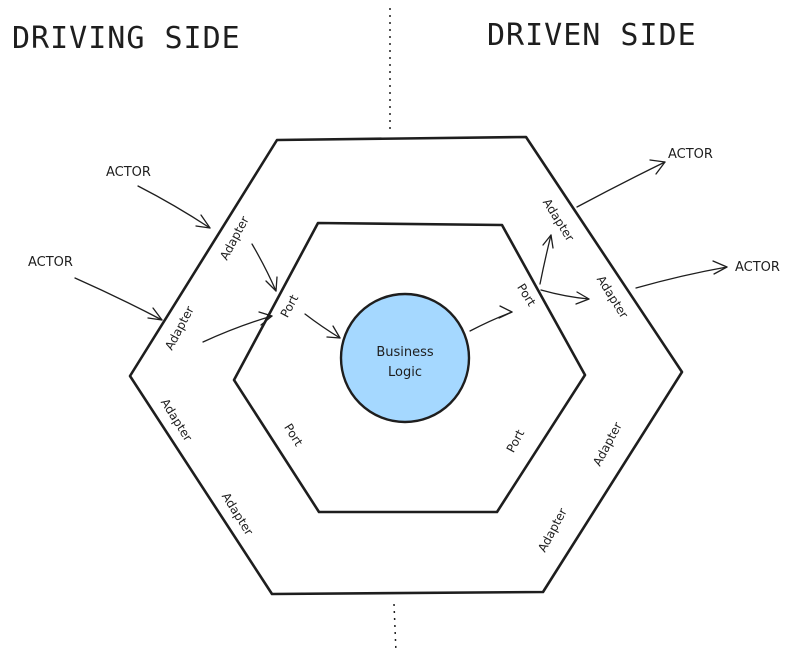  Describe the element at coordinates (592, 35) in the screenshot. I see `driven-side-heading: DRIVEN SIDE` at that location.